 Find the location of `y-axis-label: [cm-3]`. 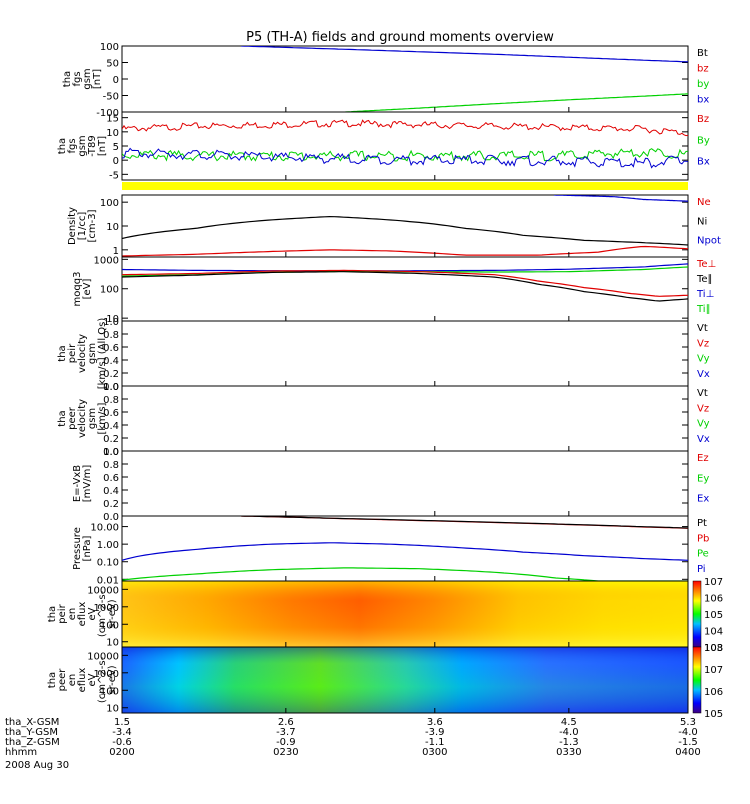

y-axis-label: [cm-3] is located at coordinates (92, 225).